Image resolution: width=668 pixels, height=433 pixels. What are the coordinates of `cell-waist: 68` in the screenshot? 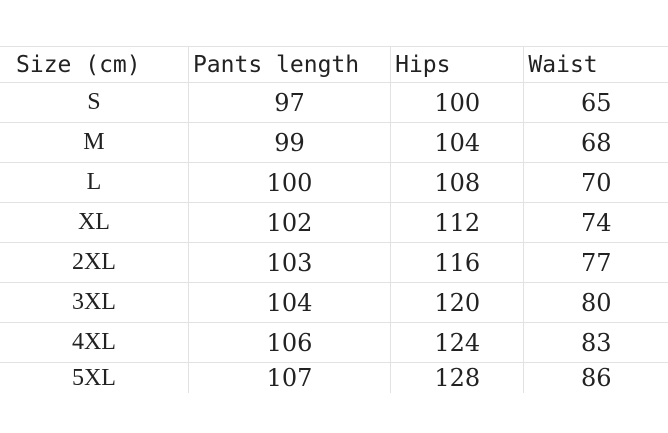 It's located at (595, 142).